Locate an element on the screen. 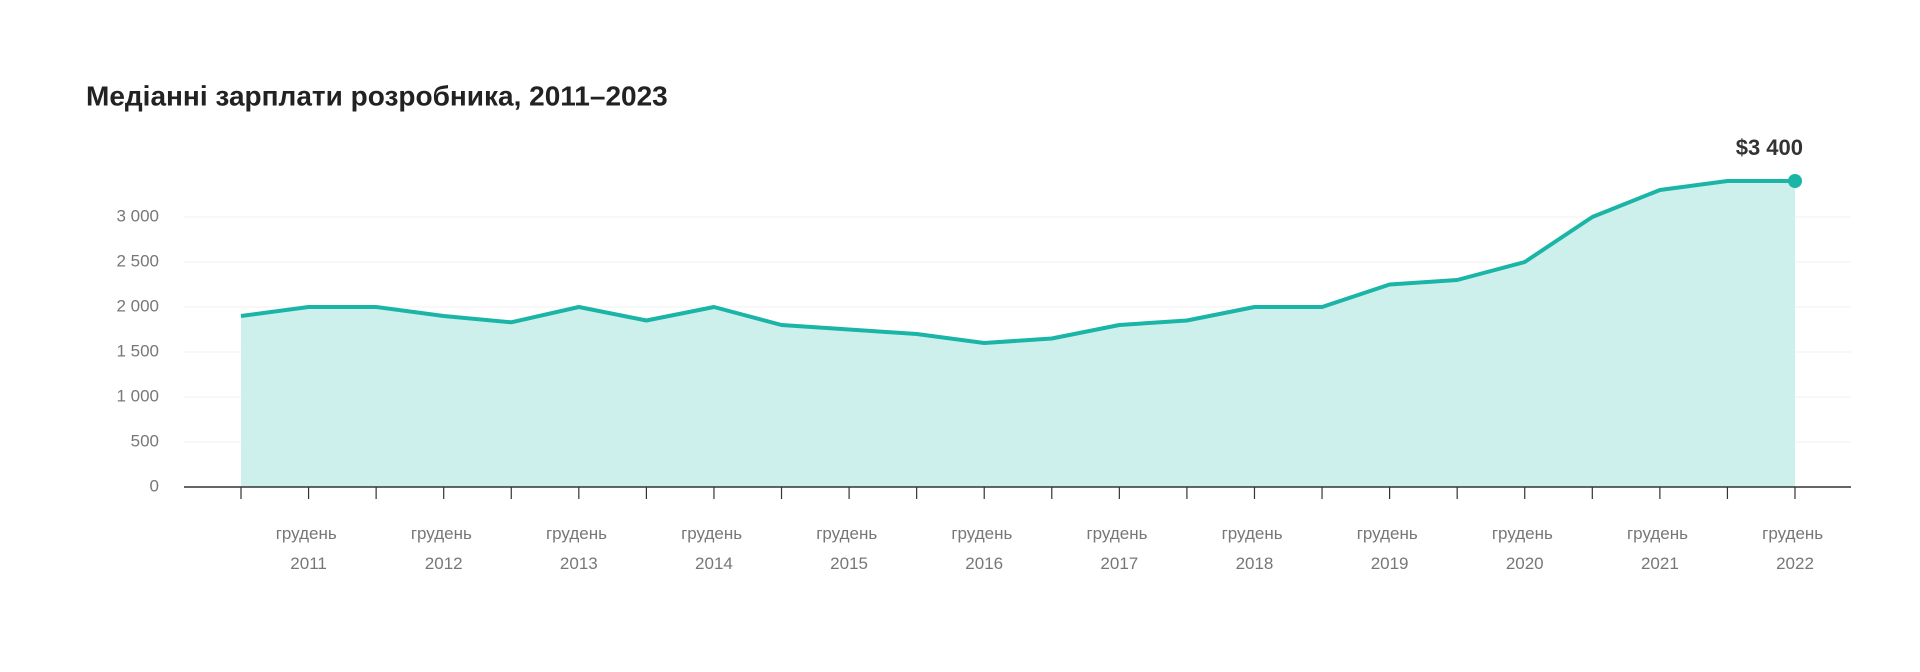 The image size is (1920, 672). x-tick-label: грудень 2020 is located at coordinates (1525, 548).